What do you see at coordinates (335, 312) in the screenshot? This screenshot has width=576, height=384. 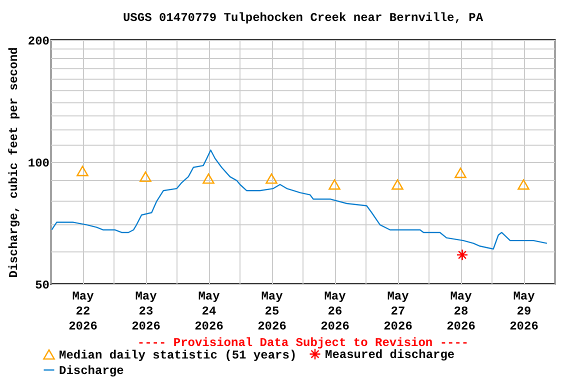 I see `x-tick-label: May 26 2026` at bounding box center [335, 312].